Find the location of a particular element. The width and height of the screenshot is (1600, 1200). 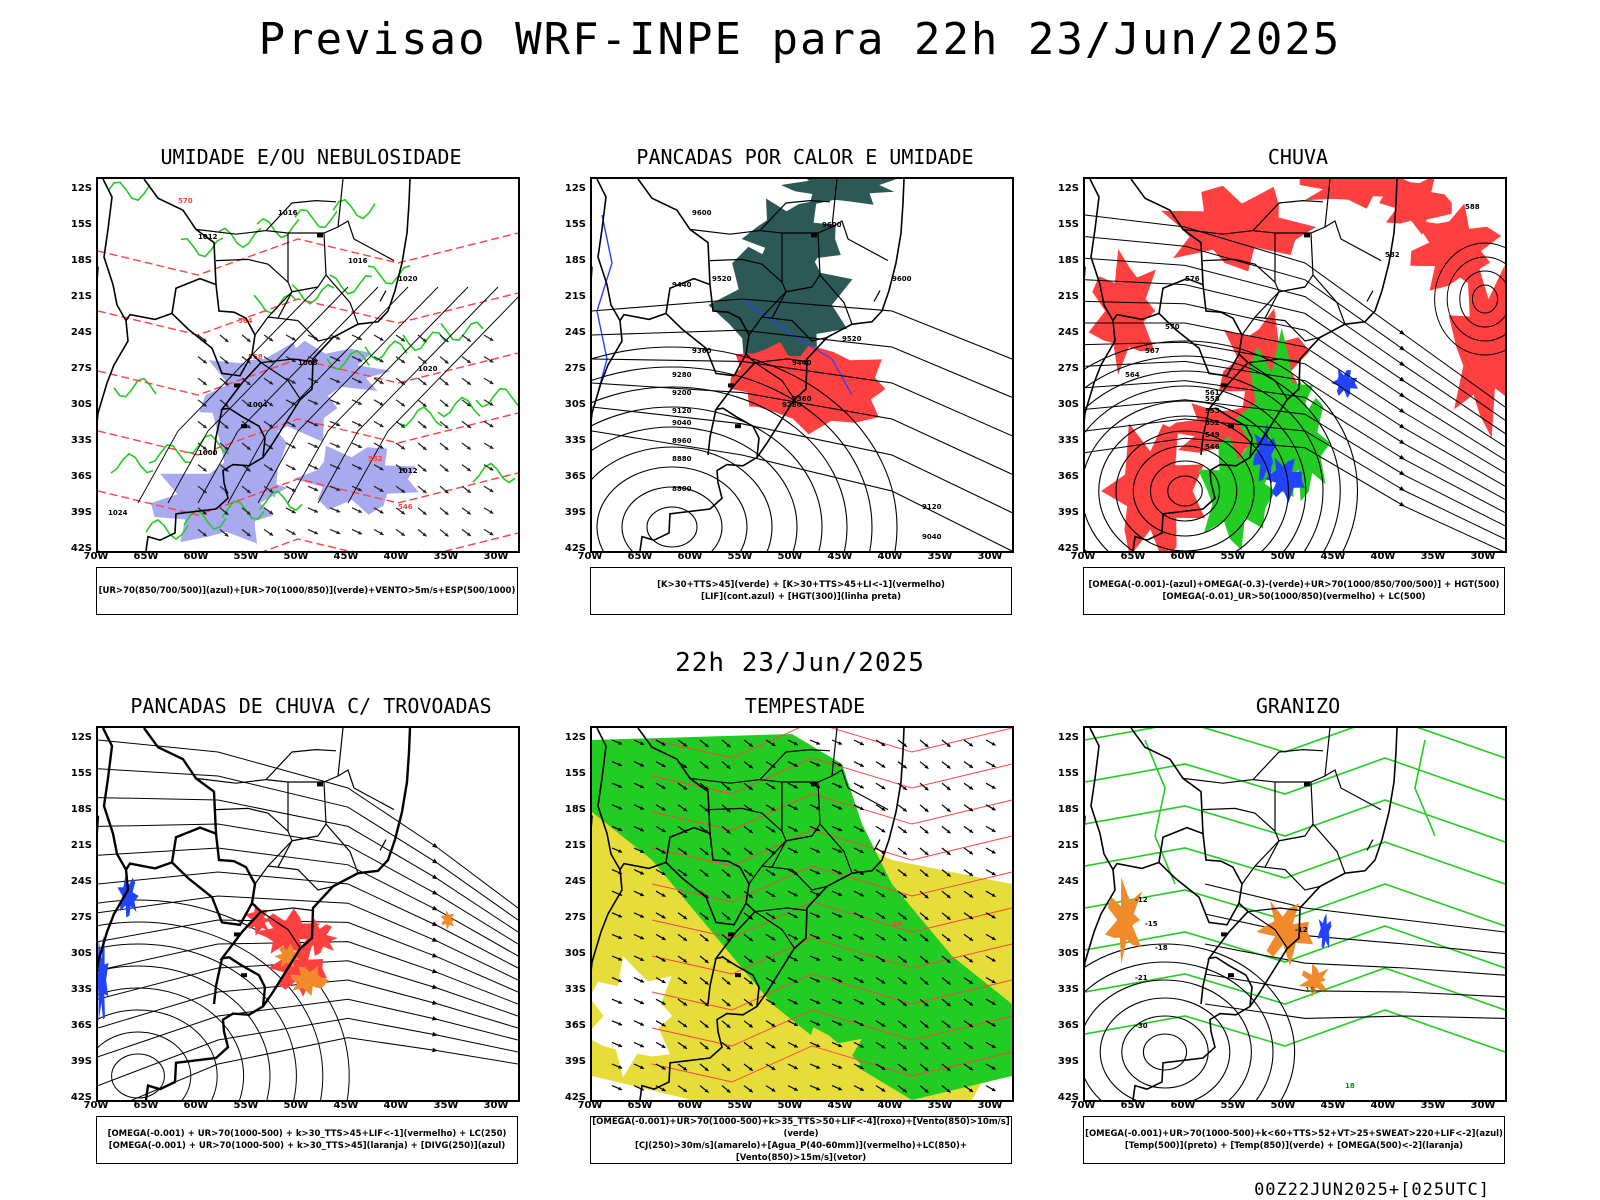

lat-tick-label: 12S is located at coordinates (1068, 737).